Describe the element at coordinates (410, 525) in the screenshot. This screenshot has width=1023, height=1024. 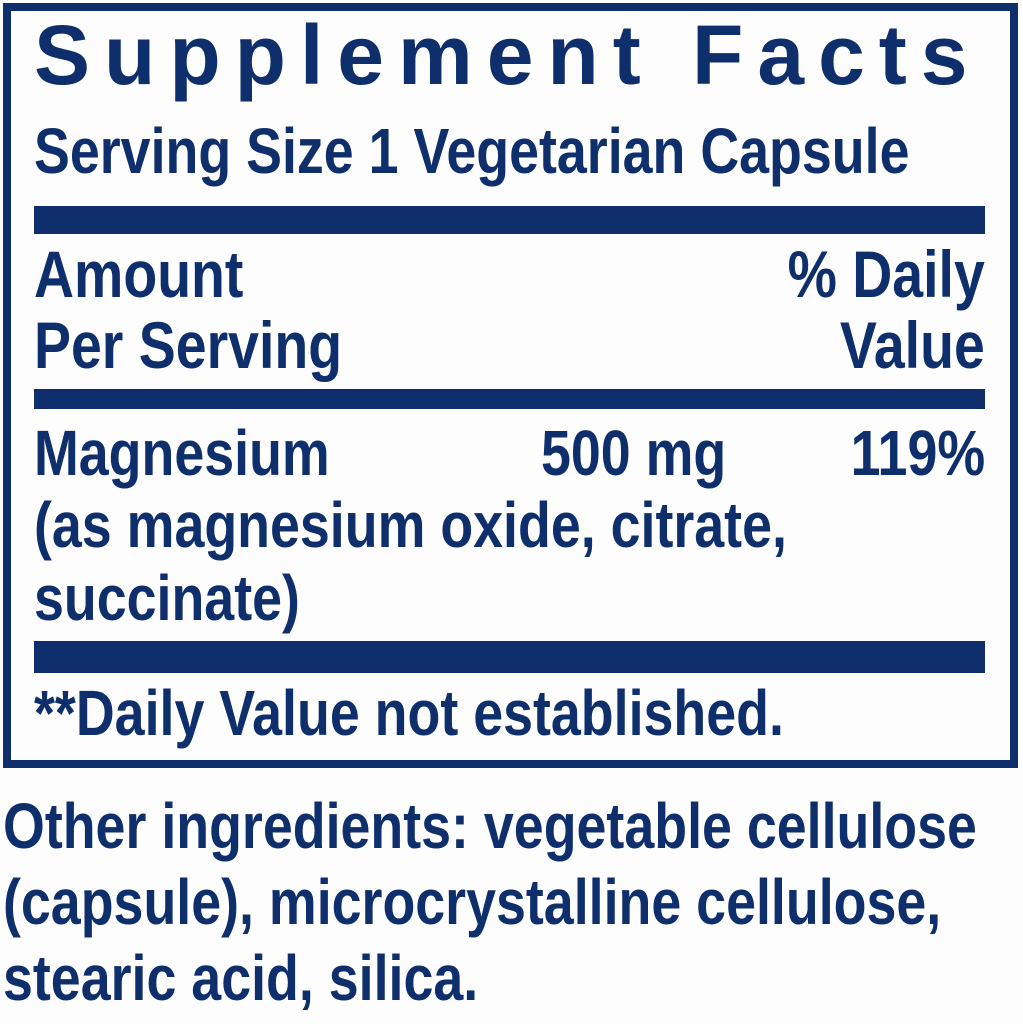
I see `nutrient-source-detail-line1: (as magnesium oxide, citrate,` at that location.